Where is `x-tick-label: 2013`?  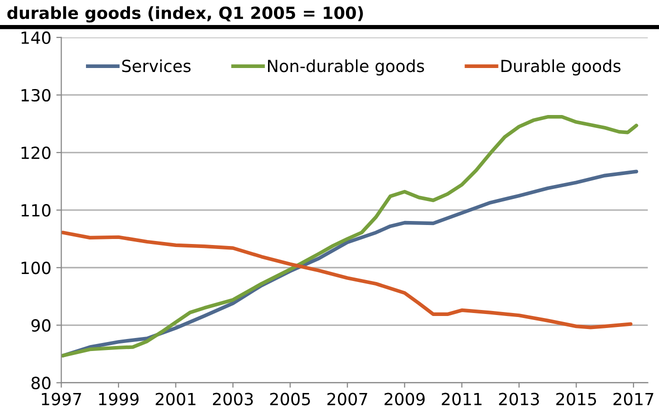 x-tick-label: 2013 is located at coordinates (519, 399).